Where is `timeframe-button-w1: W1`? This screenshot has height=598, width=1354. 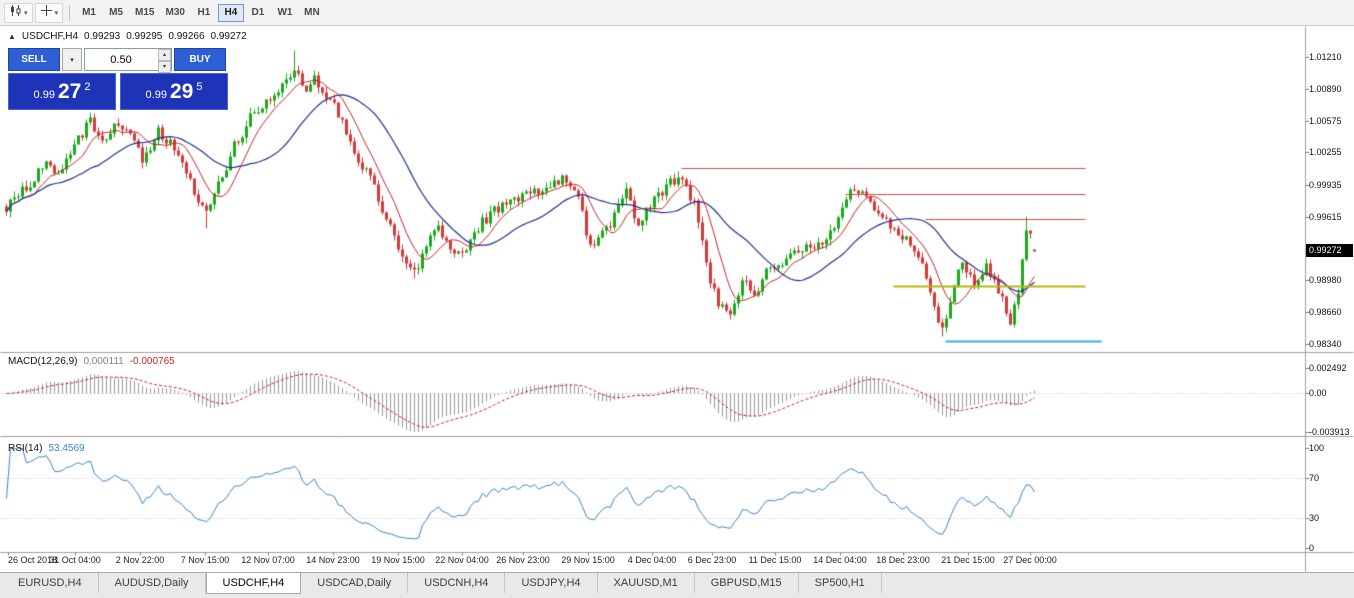 timeframe-button-w1: W1 is located at coordinates (285, 12).